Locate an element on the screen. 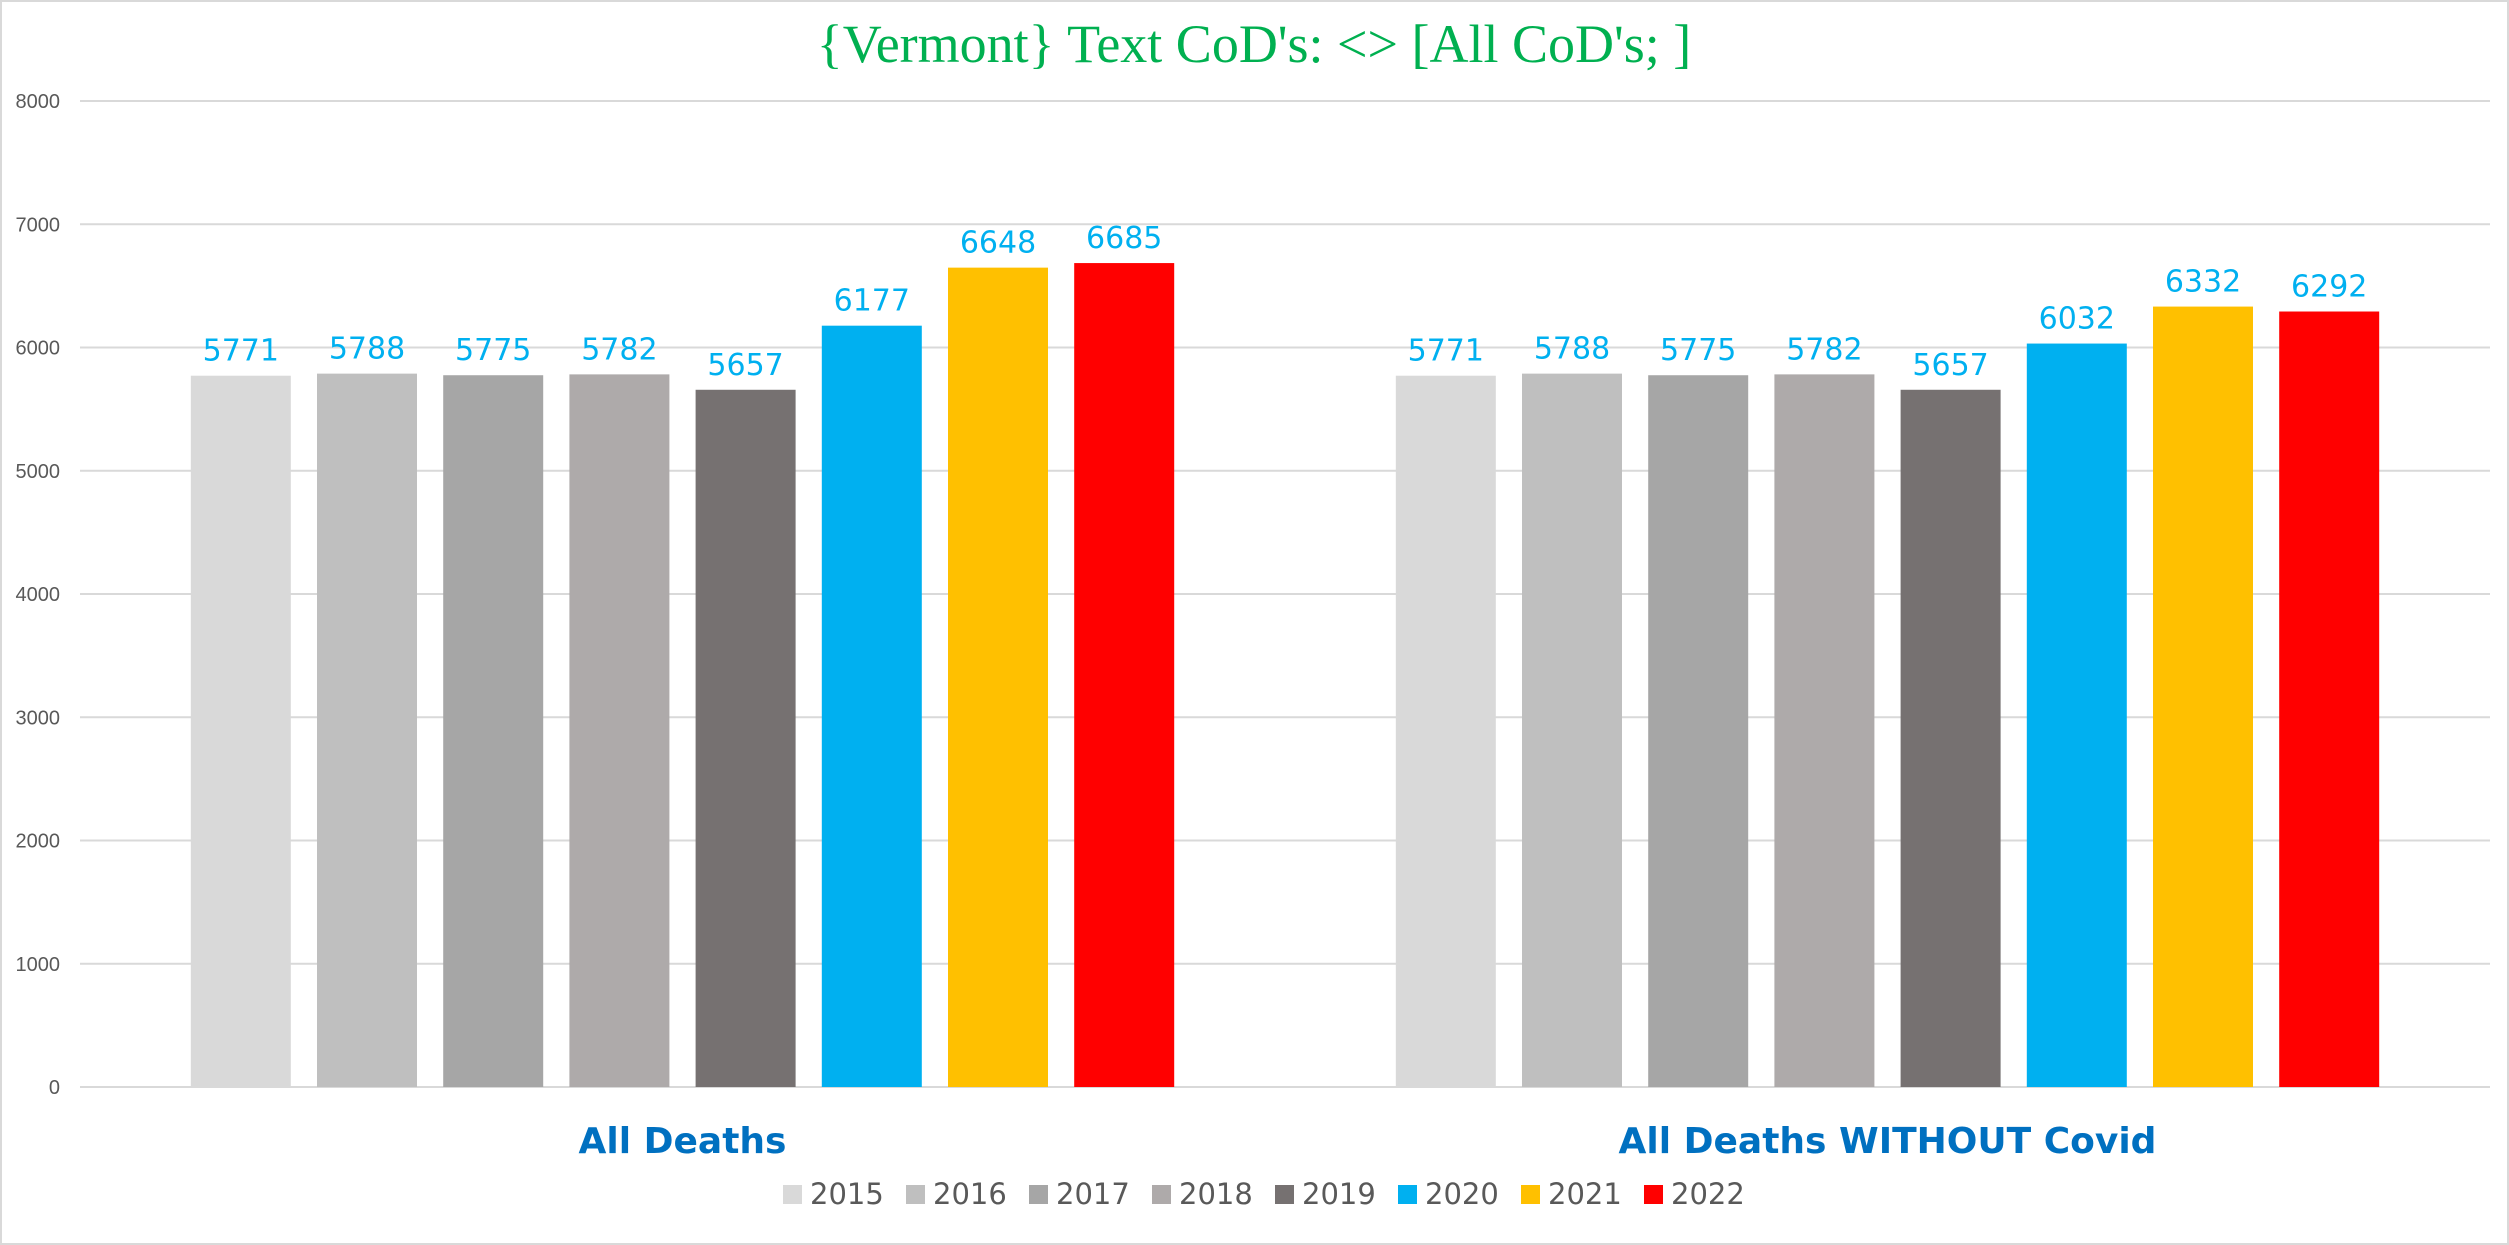 Image resolution: width=2509 pixels, height=1245 pixels. data-label-2015-2: 5771 is located at coordinates (1446, 351).